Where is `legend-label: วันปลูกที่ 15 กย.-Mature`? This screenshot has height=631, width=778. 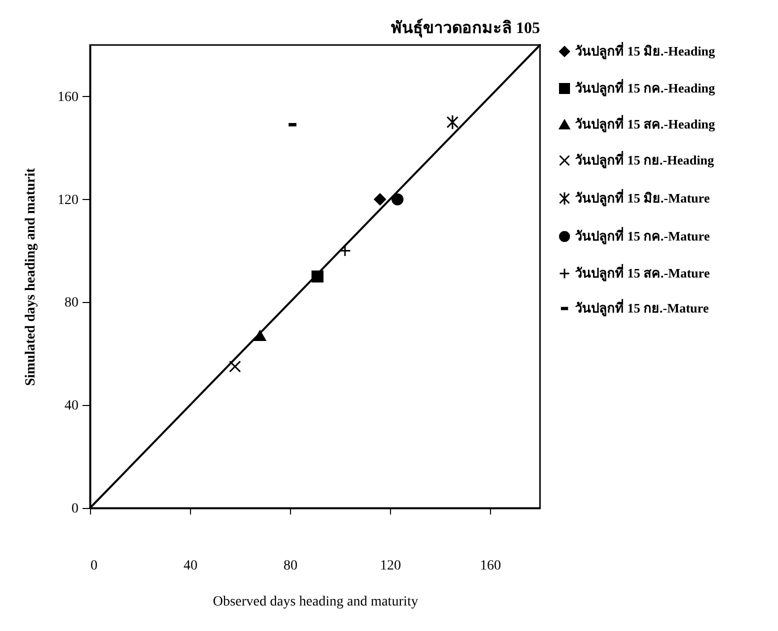 legend-label: วันปลูกที่ 15 กย.-Mature is located at coordinates (642, 307).